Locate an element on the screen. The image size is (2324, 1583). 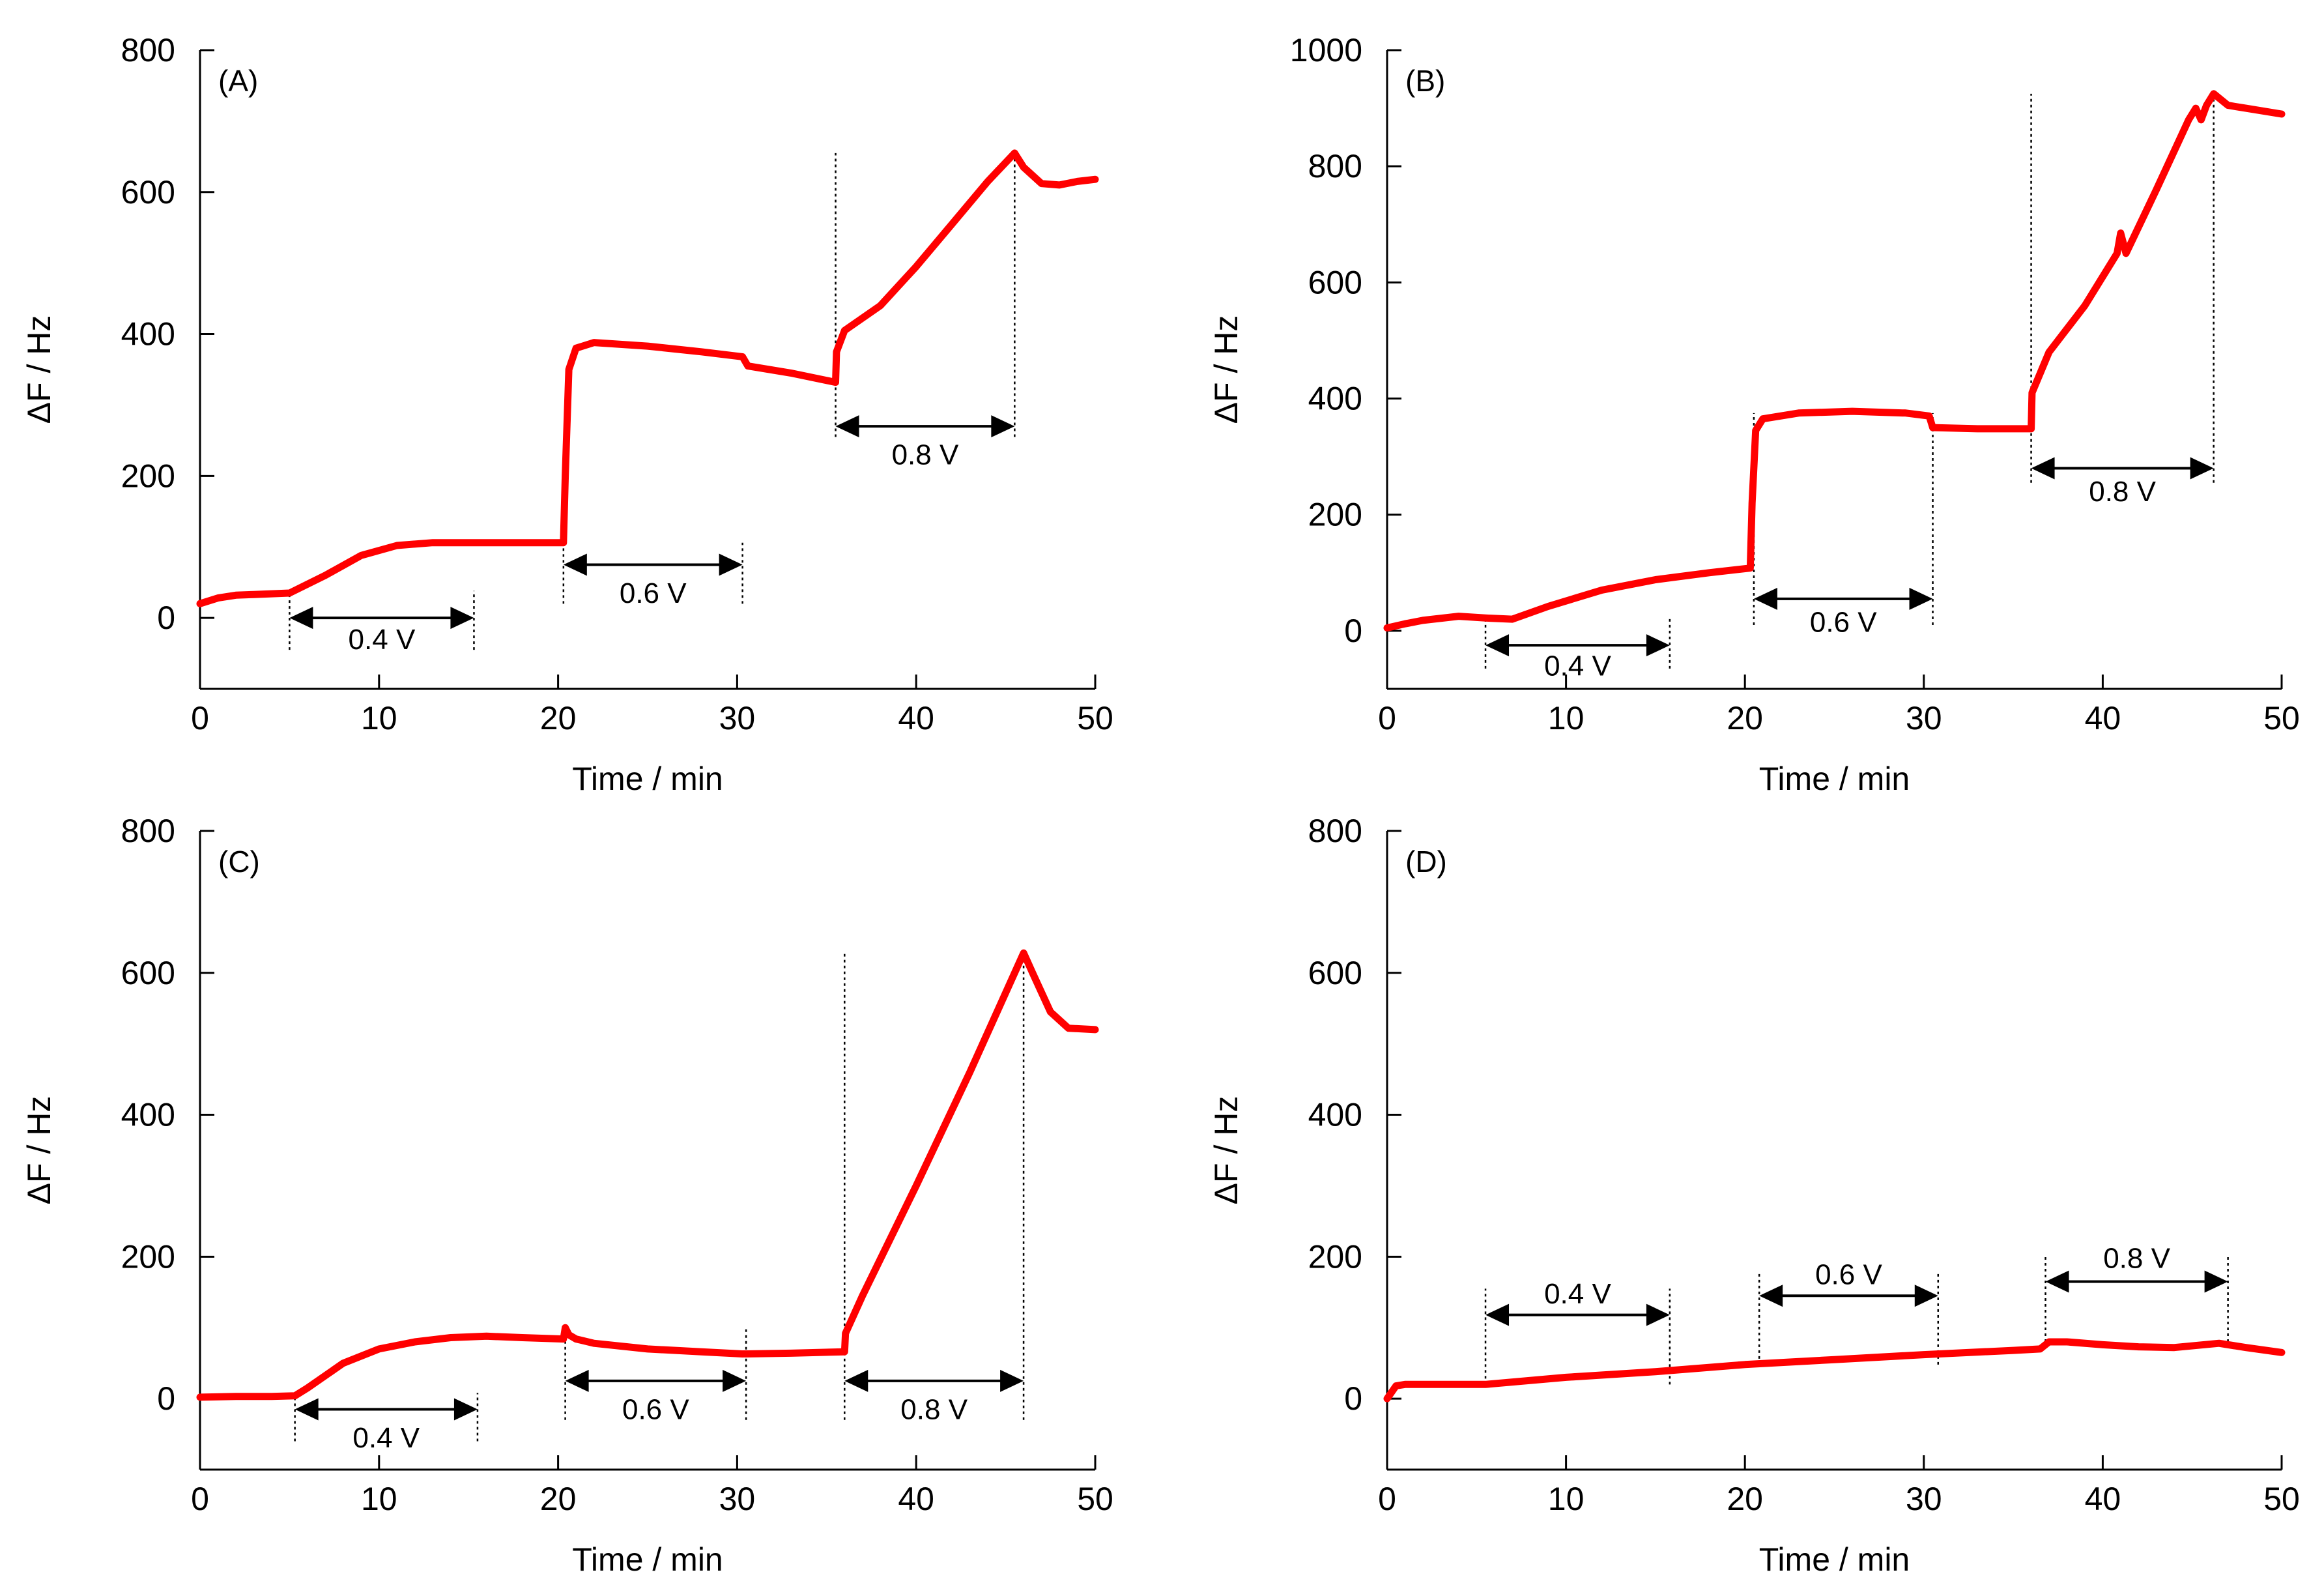
panel-label: (A) is located at coordinates (238, 81).